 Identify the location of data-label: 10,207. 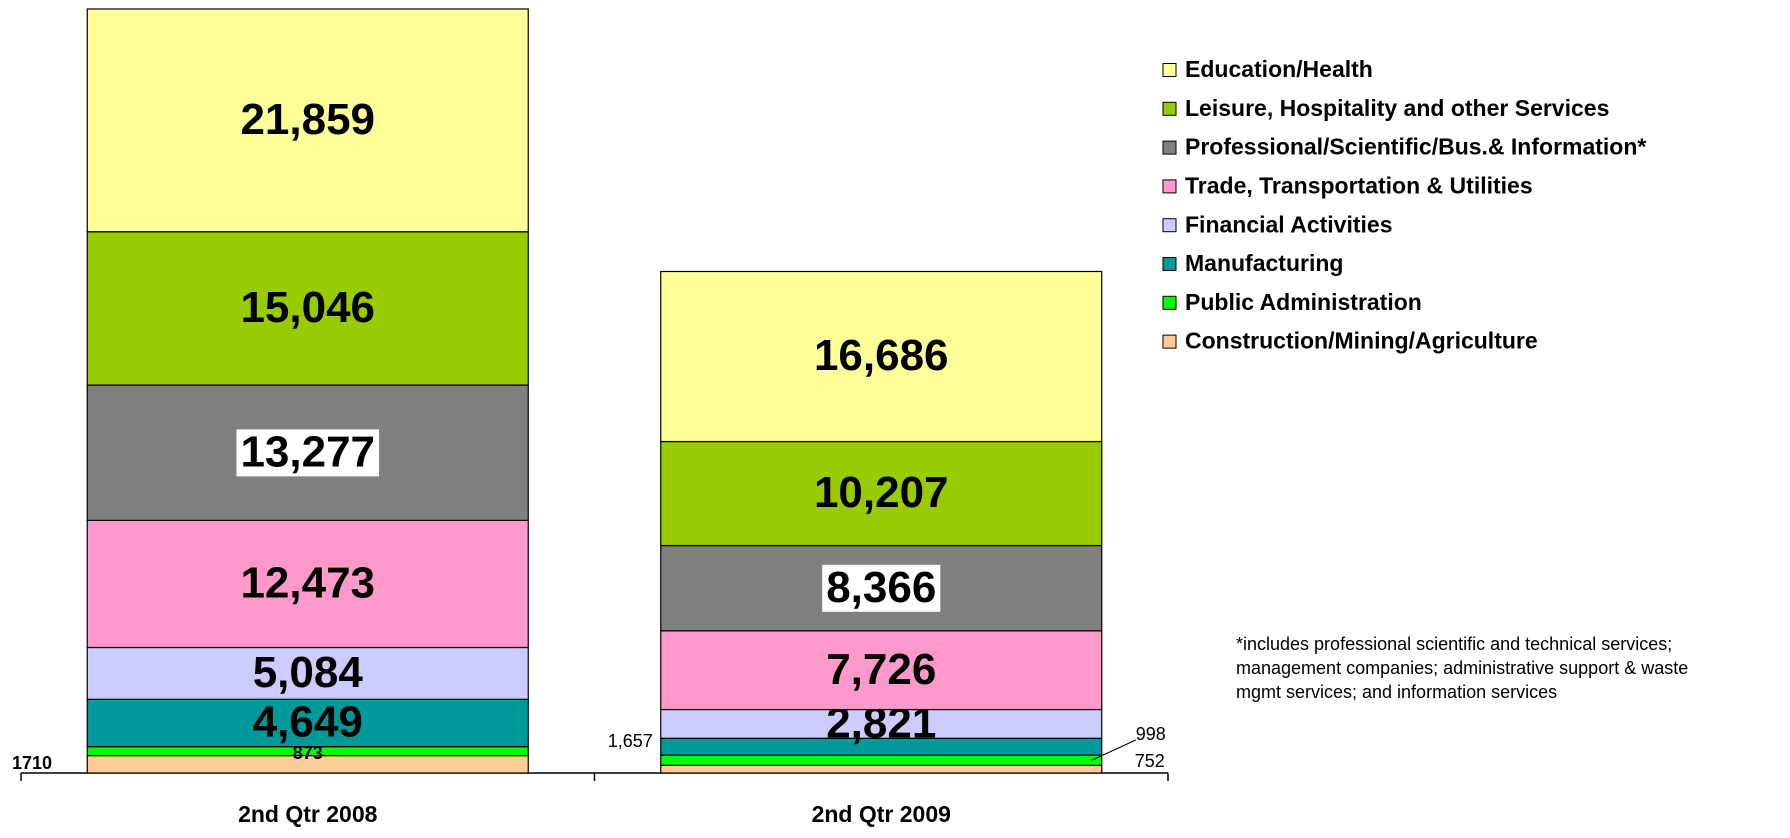
(881, 492).